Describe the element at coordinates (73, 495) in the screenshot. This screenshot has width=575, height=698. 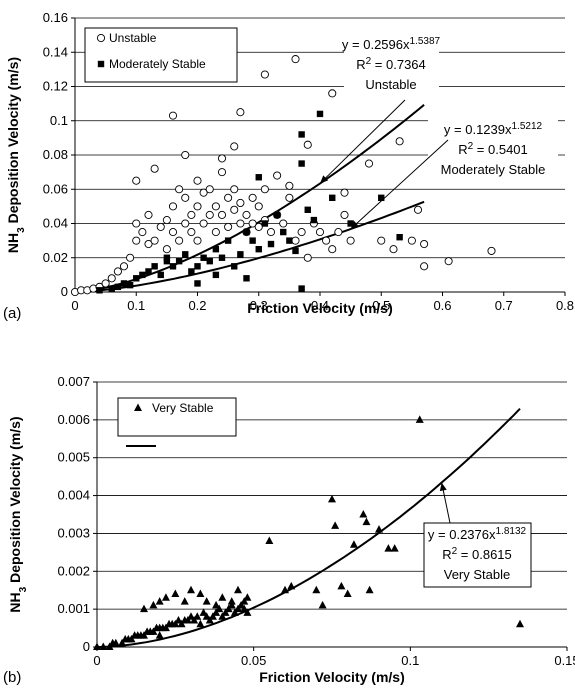
I see `y-tick-label: 0.004` at that location.